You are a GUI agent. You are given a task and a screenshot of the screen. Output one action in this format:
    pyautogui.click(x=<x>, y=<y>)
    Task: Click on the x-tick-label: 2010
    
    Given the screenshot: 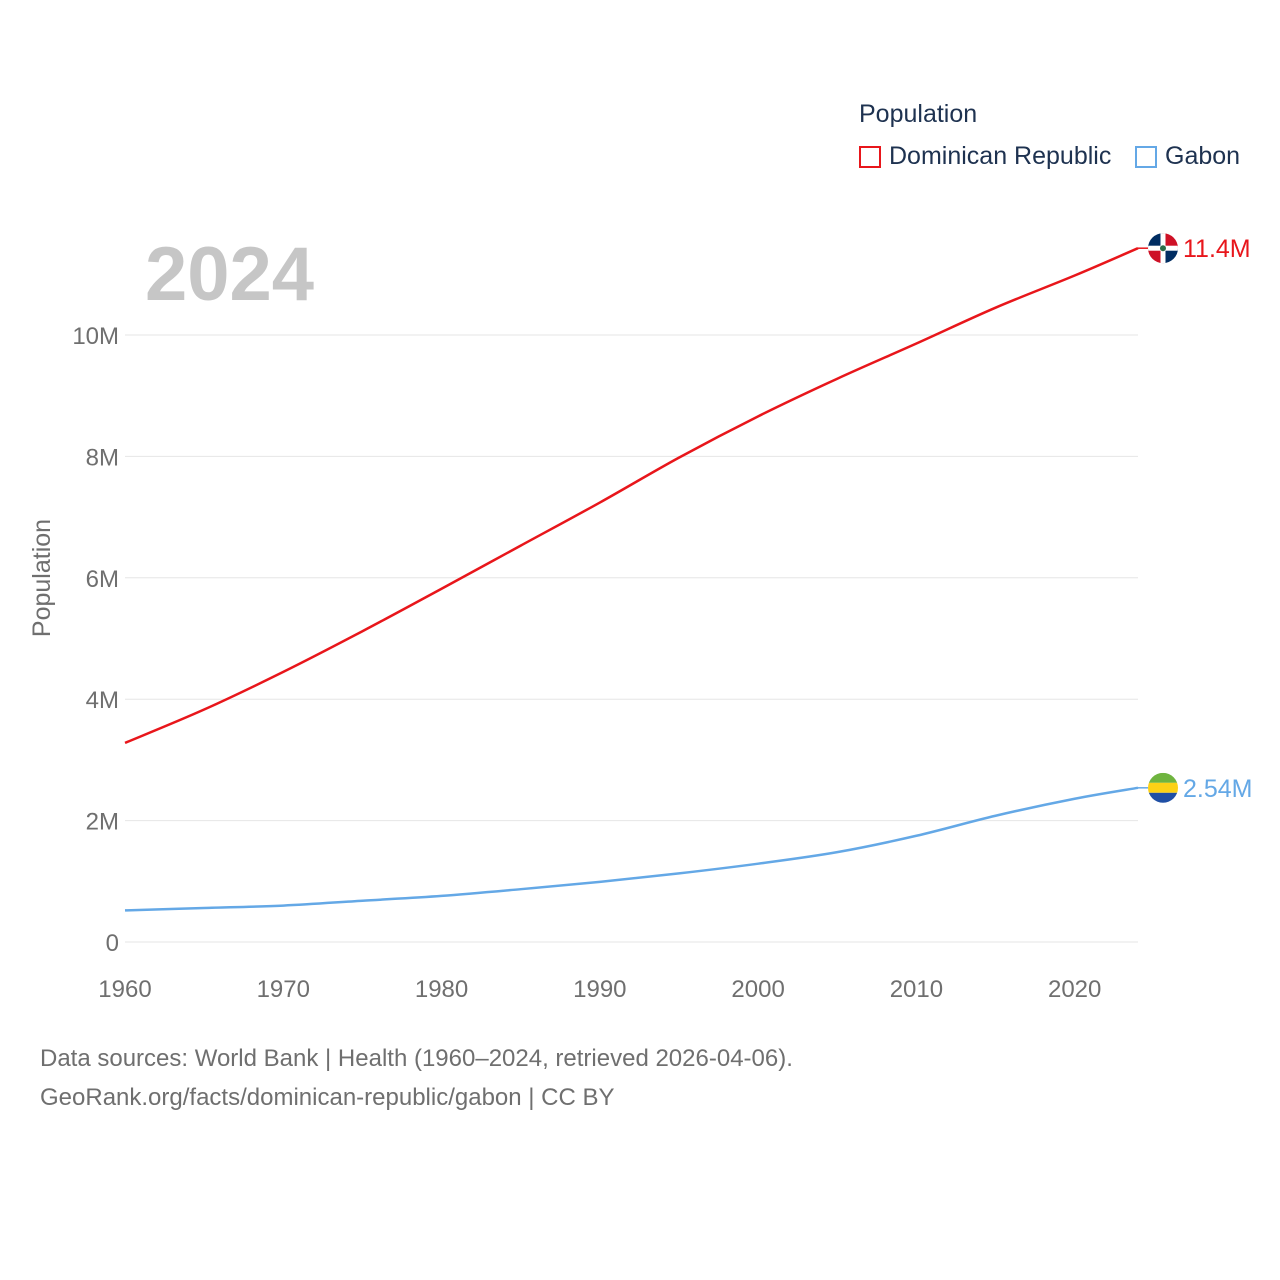 What is the action you would take?
    pyautogui.click(x=916, y=989)
    